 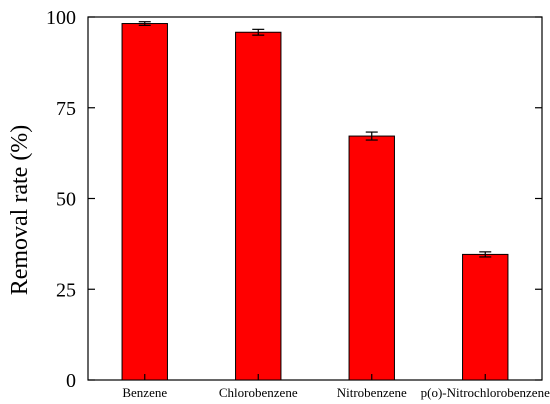 What do you see at coordinates (66, 109) in the screenshot?
I see `y-tick-label: 75` at bounding box center [66, 109].